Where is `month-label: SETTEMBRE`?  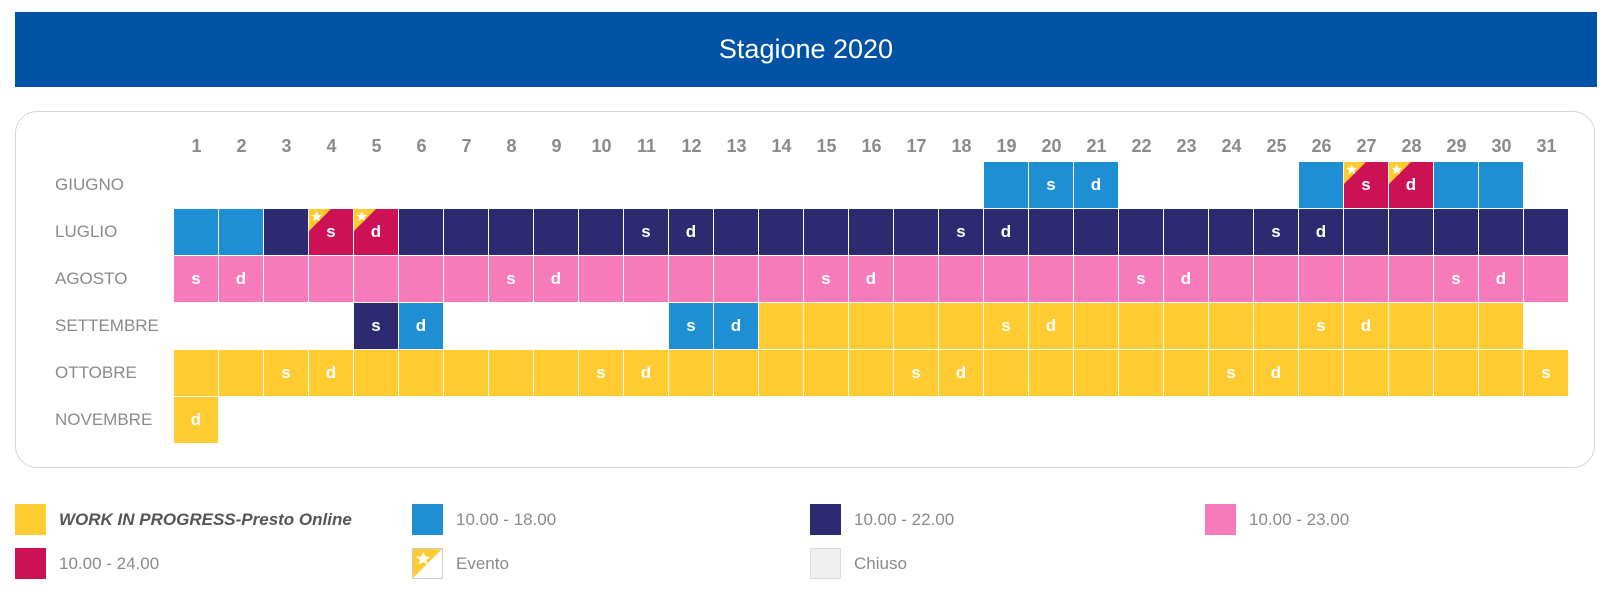
month-label: SETTEMBRE is located at coordinates (107, 325).